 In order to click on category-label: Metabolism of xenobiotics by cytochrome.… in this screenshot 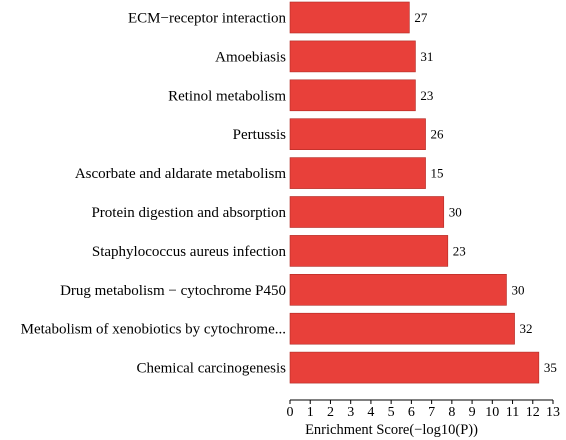, I will do `click(153, 330)`.